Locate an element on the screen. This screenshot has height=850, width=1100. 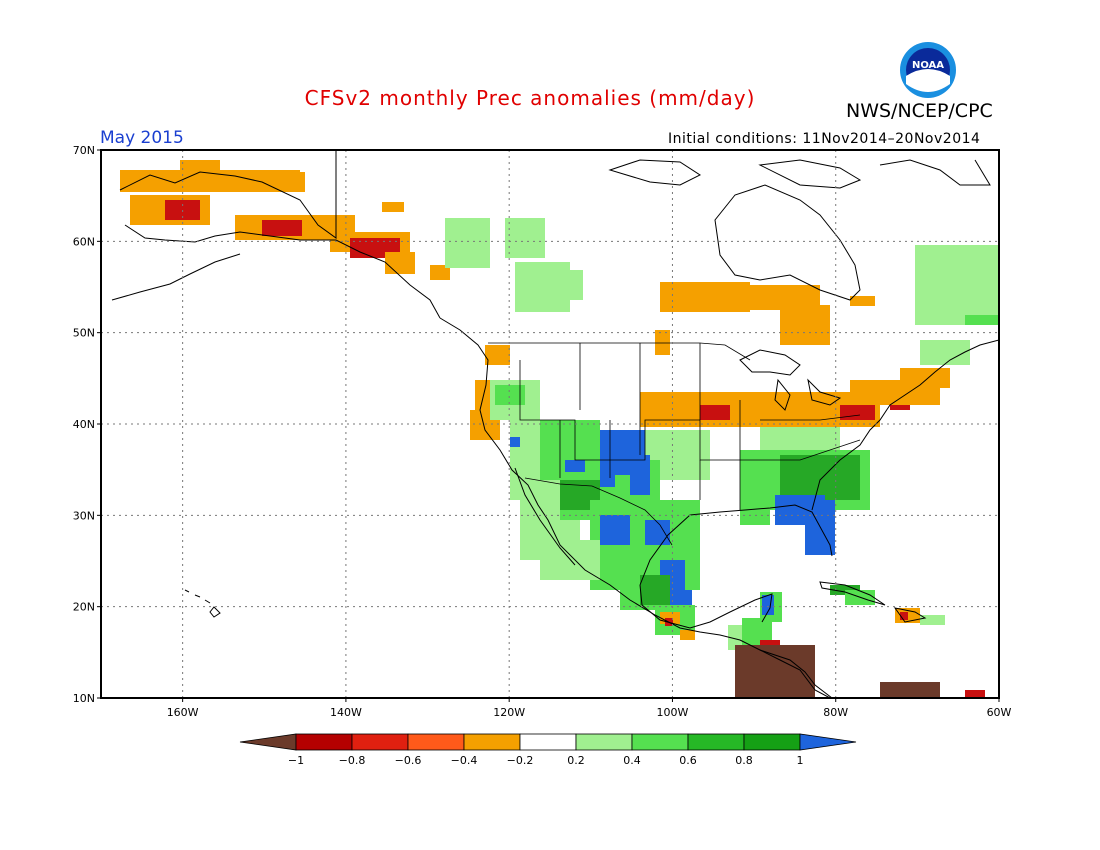
logo-text: NOAA is located at coordinates (928, 65).